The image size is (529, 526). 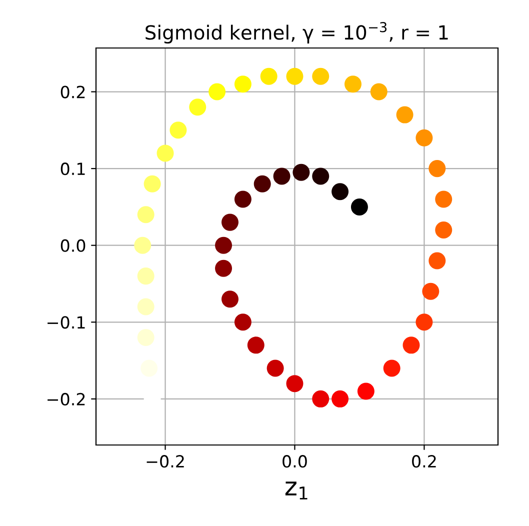 I want to click on y-tick-label: −0.1, so click(x=66, y=322).